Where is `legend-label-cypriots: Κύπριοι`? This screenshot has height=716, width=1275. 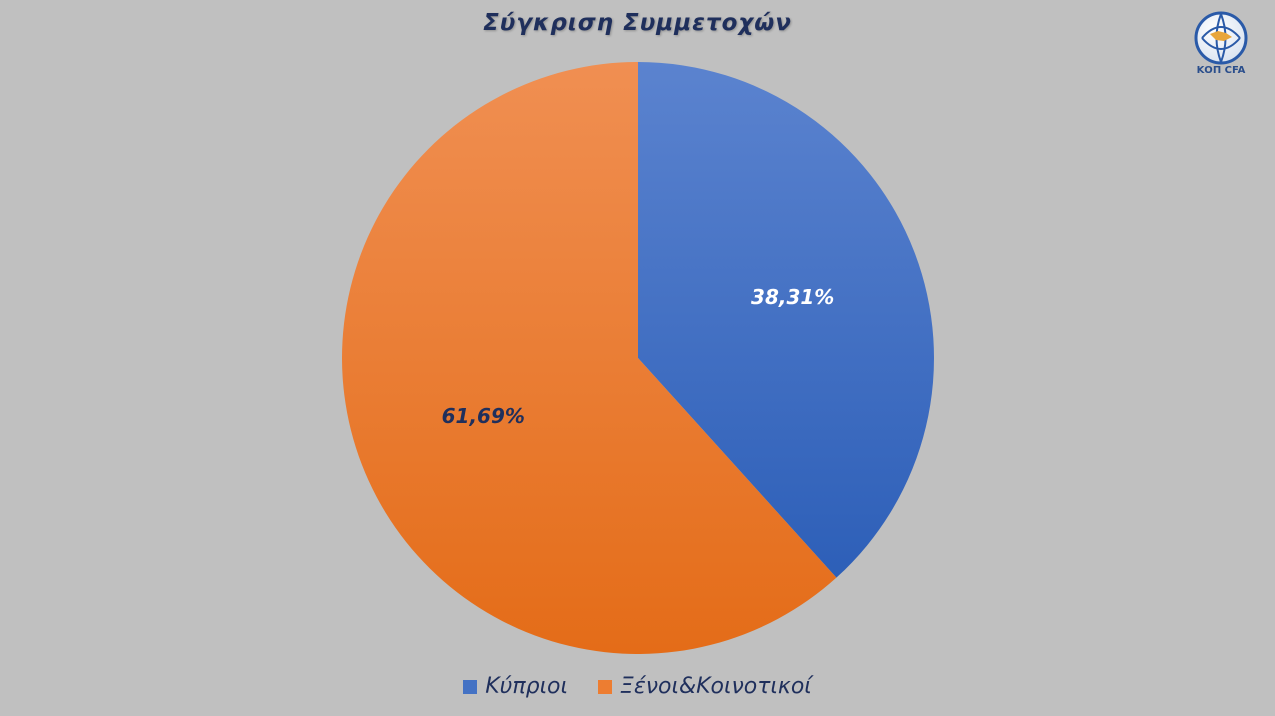 legend-label-cypriots: Κύπριοι is located at coordinates (526, 686).